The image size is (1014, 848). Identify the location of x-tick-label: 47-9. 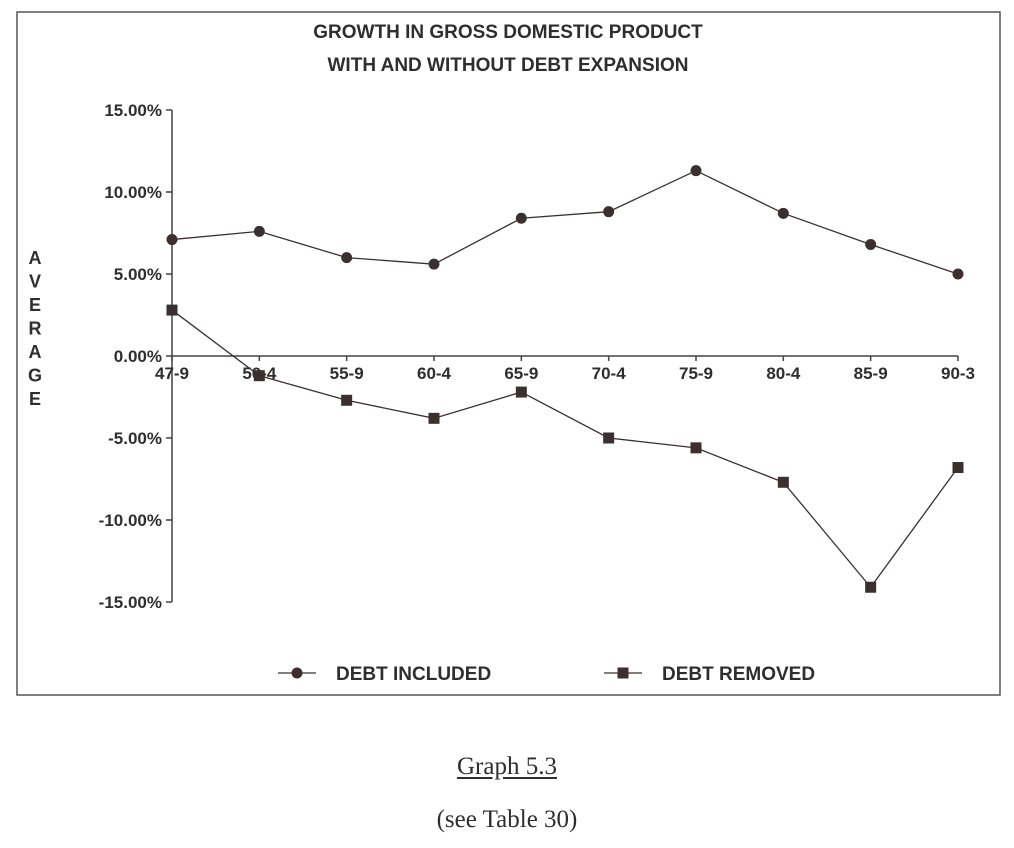
(172, 373).